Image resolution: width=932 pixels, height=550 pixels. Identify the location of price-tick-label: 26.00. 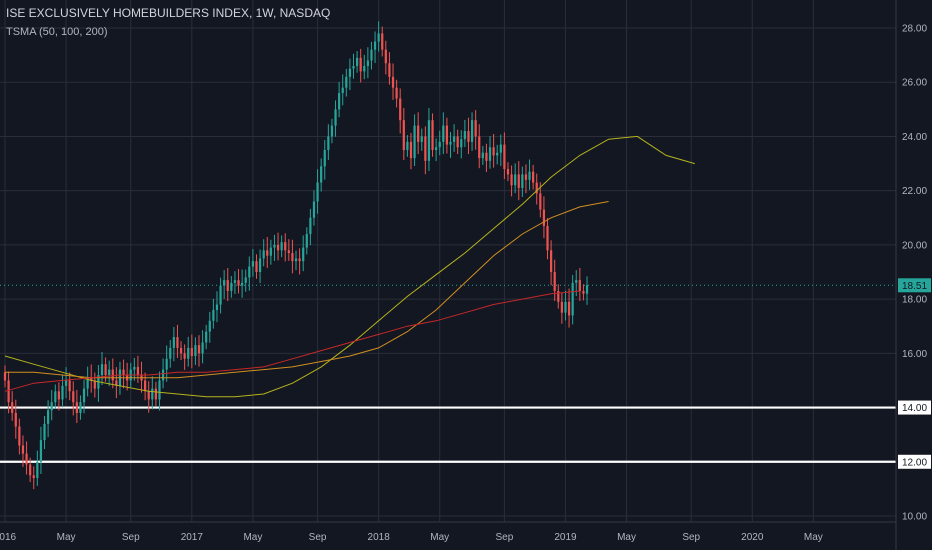
(914, 83).